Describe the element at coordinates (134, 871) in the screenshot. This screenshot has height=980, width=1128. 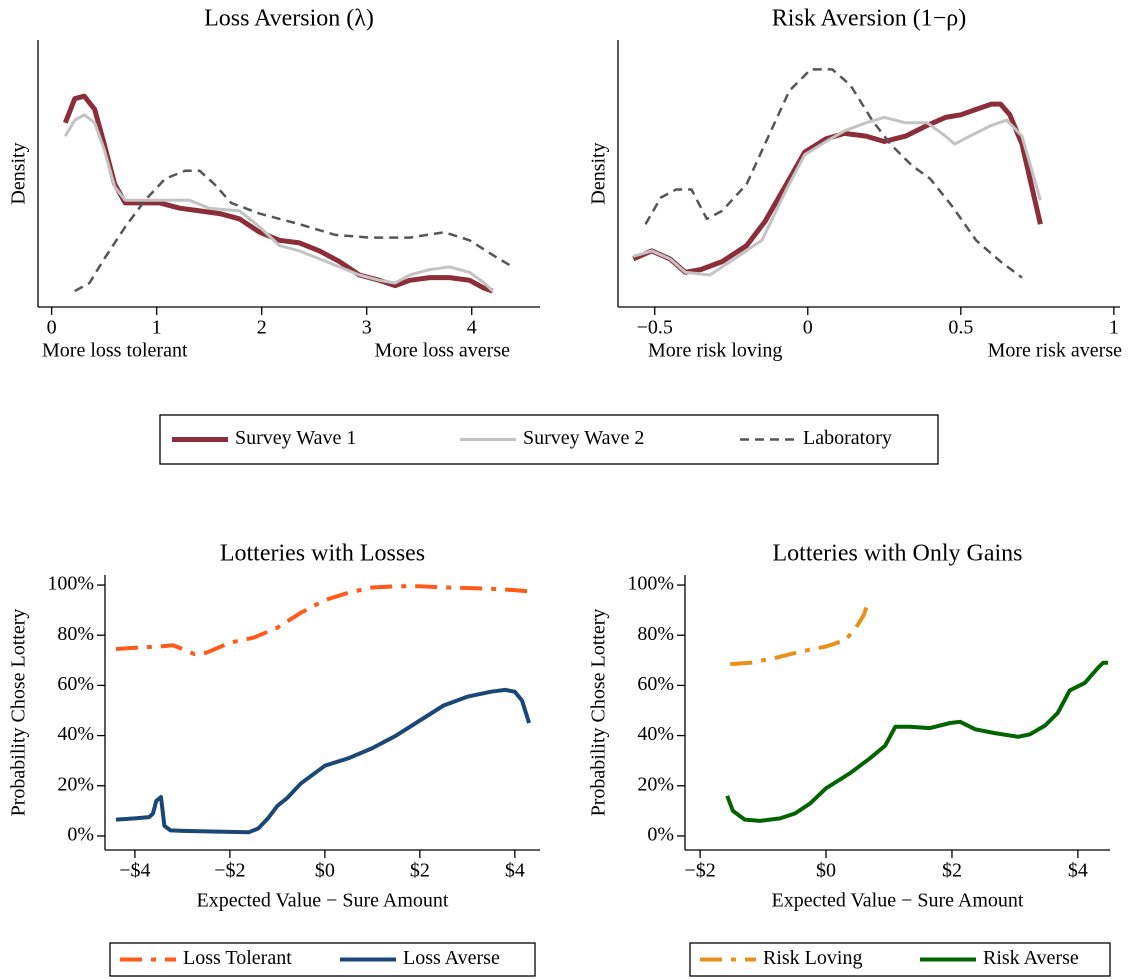
I see `x-tick-label: −$4` at that location.